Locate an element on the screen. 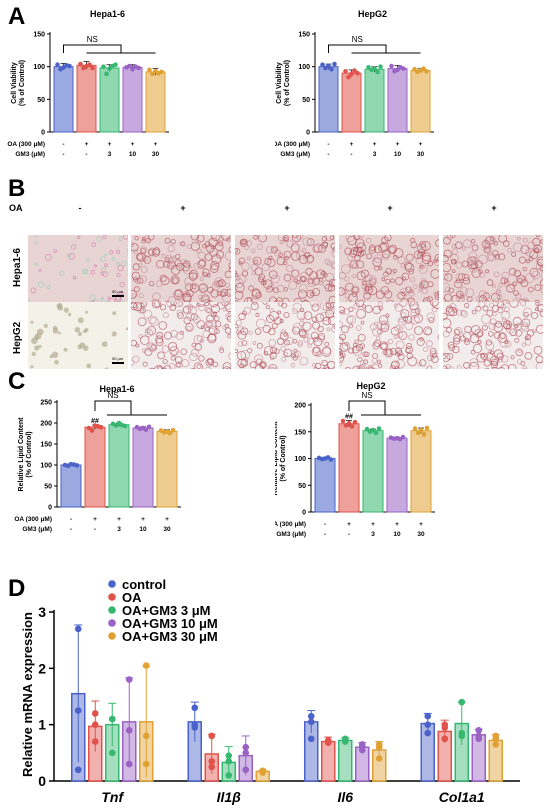  panel-letter-a: A is located at coordinates (17, 16).